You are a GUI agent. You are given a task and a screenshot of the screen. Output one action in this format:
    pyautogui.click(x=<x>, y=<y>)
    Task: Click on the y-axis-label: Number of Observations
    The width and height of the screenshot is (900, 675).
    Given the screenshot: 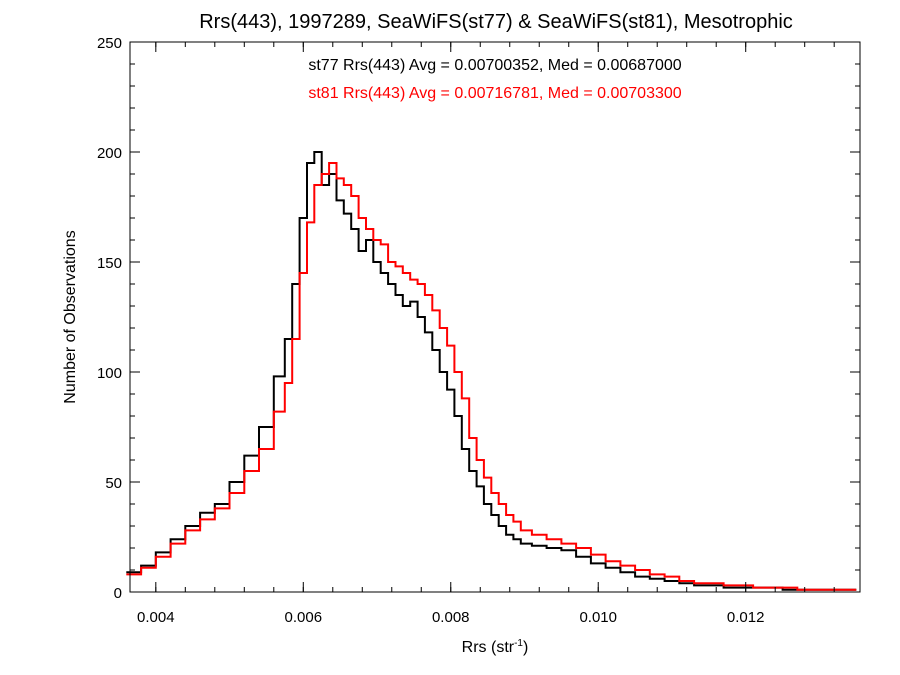 What is the action you would take?
    pyautogui.click(x=70, y=316)
    